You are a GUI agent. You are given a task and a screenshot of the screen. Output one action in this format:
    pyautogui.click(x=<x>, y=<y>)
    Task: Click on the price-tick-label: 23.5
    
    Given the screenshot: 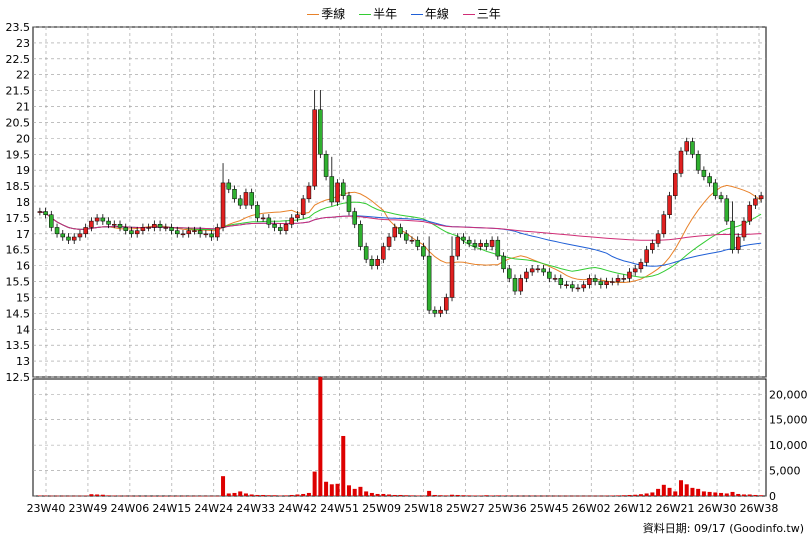 What is the action you would take?
    pyautogui.click(x=18, y=27)
    